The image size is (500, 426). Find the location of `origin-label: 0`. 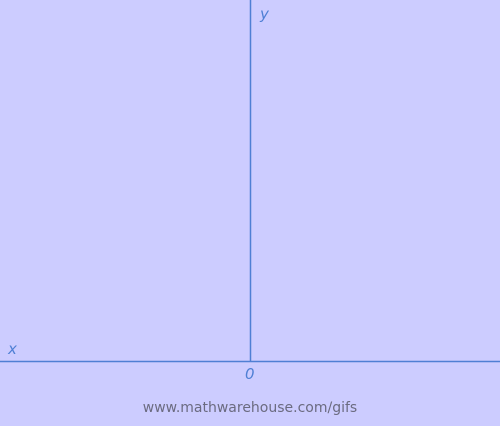

origin-label: 0 is located at coordinates (250, 374).